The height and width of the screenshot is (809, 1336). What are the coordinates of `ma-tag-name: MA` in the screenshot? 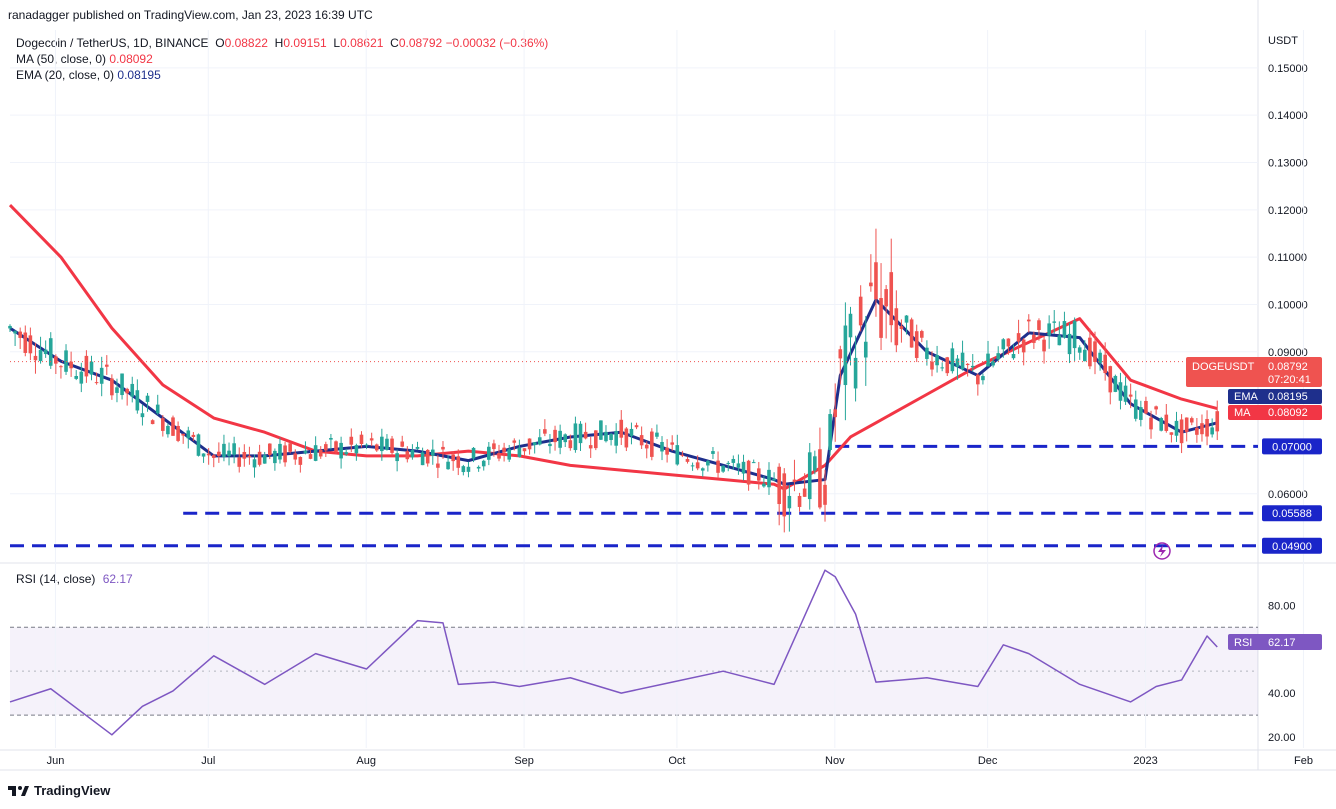 It's located at (1242, 413).